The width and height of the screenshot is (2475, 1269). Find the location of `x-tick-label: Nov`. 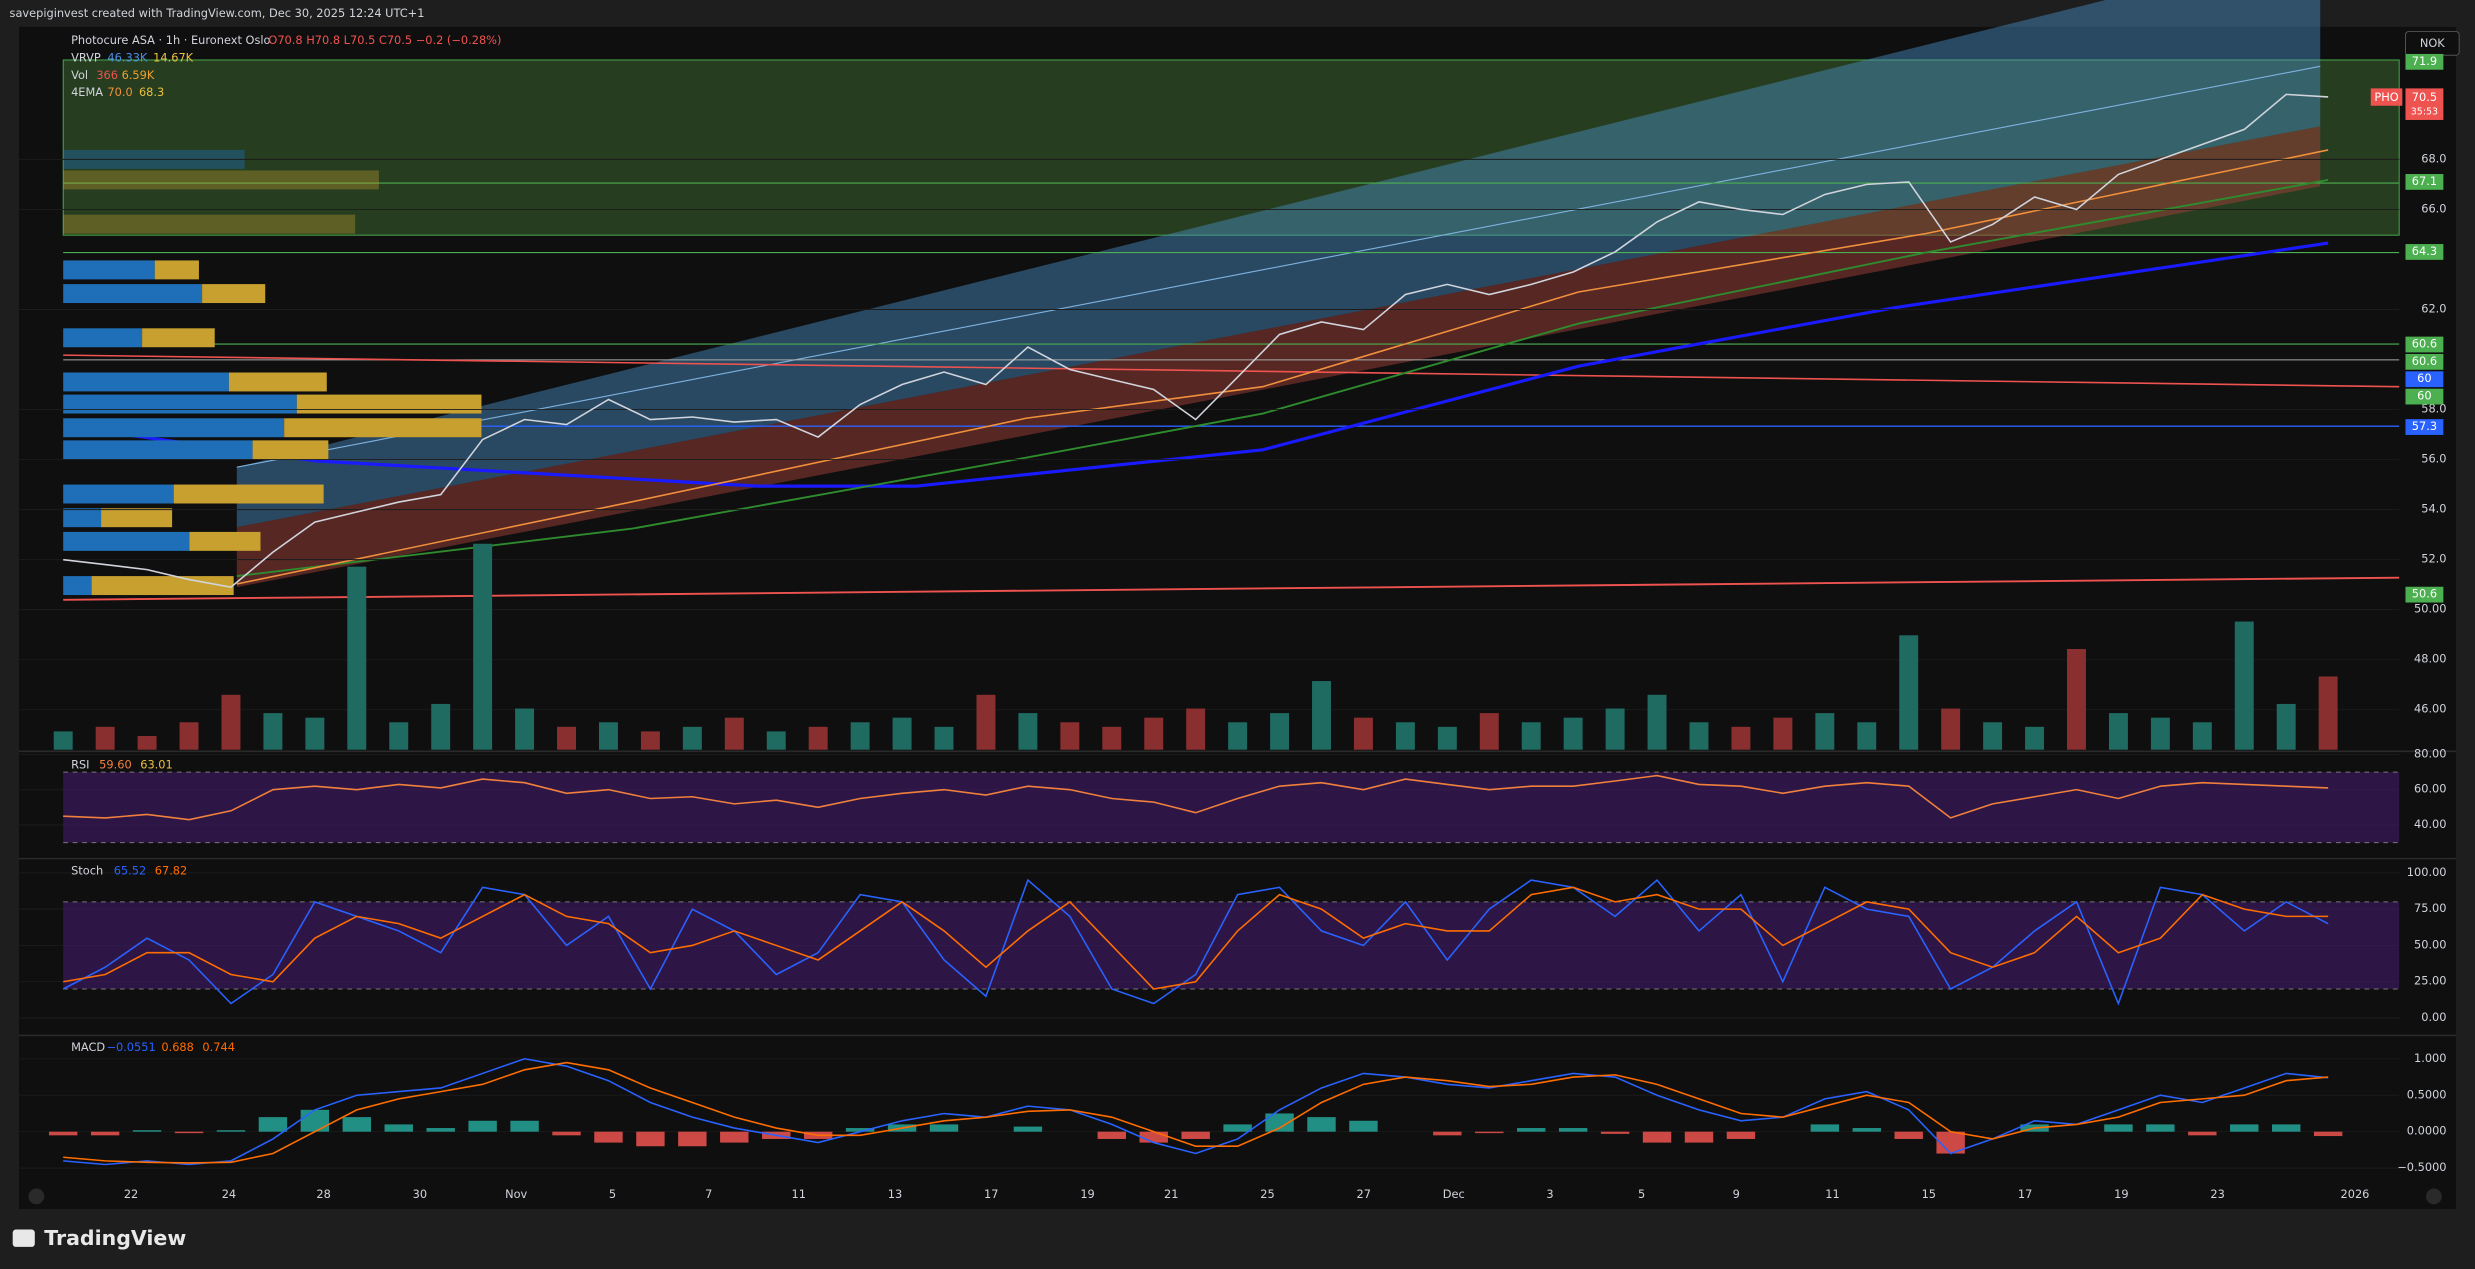

x-tick-label: Nov is located at coordinates (516, 1194).